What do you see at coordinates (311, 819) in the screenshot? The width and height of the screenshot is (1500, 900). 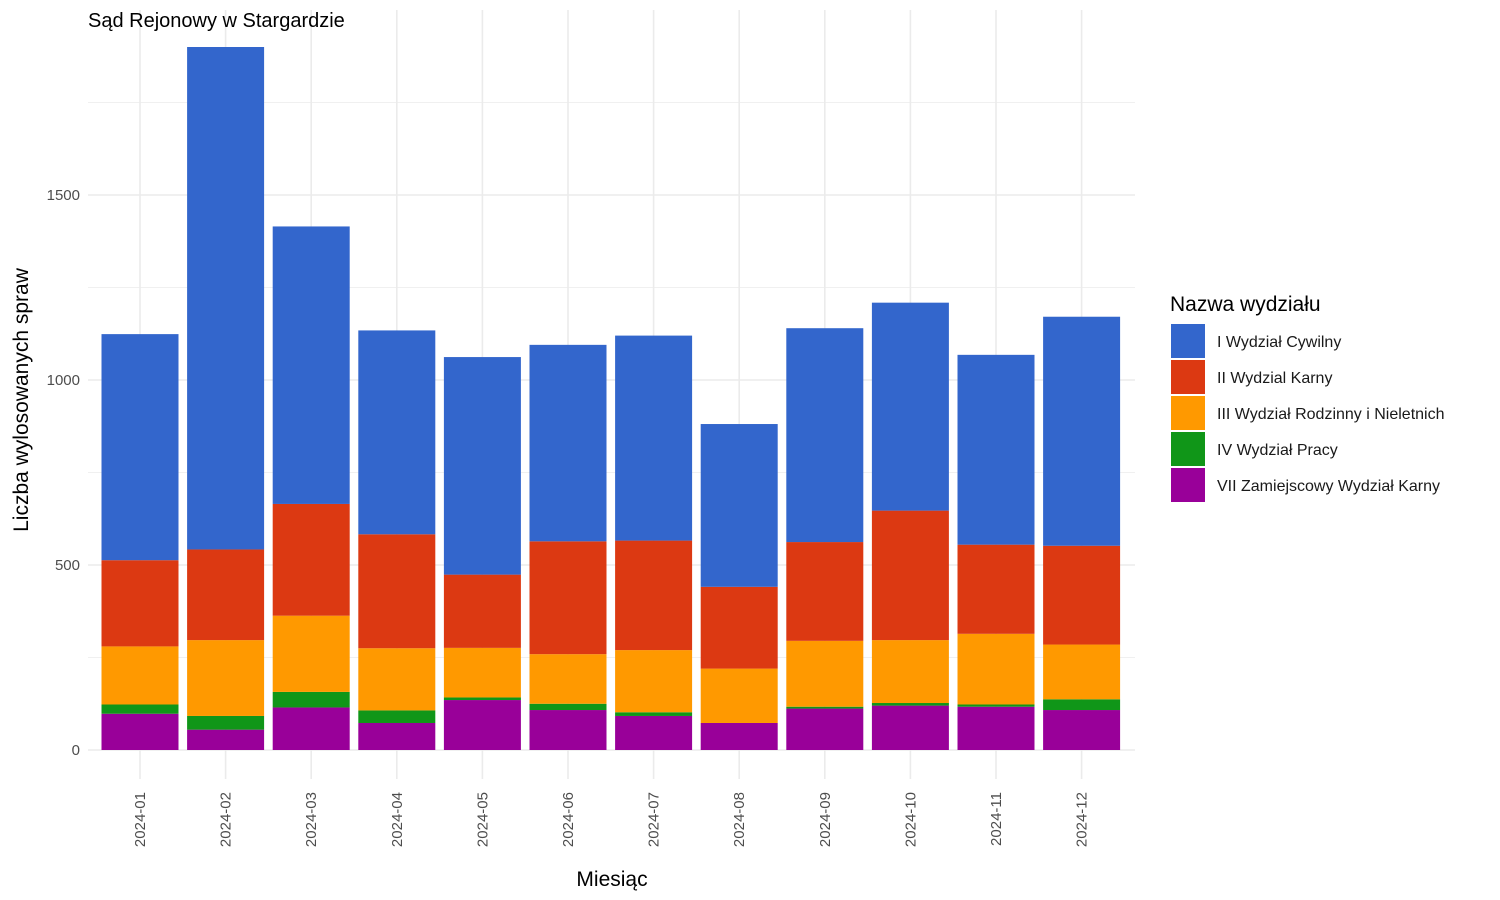 I see `x-tick-label: 2024-03` at bounding box center [311, 819].